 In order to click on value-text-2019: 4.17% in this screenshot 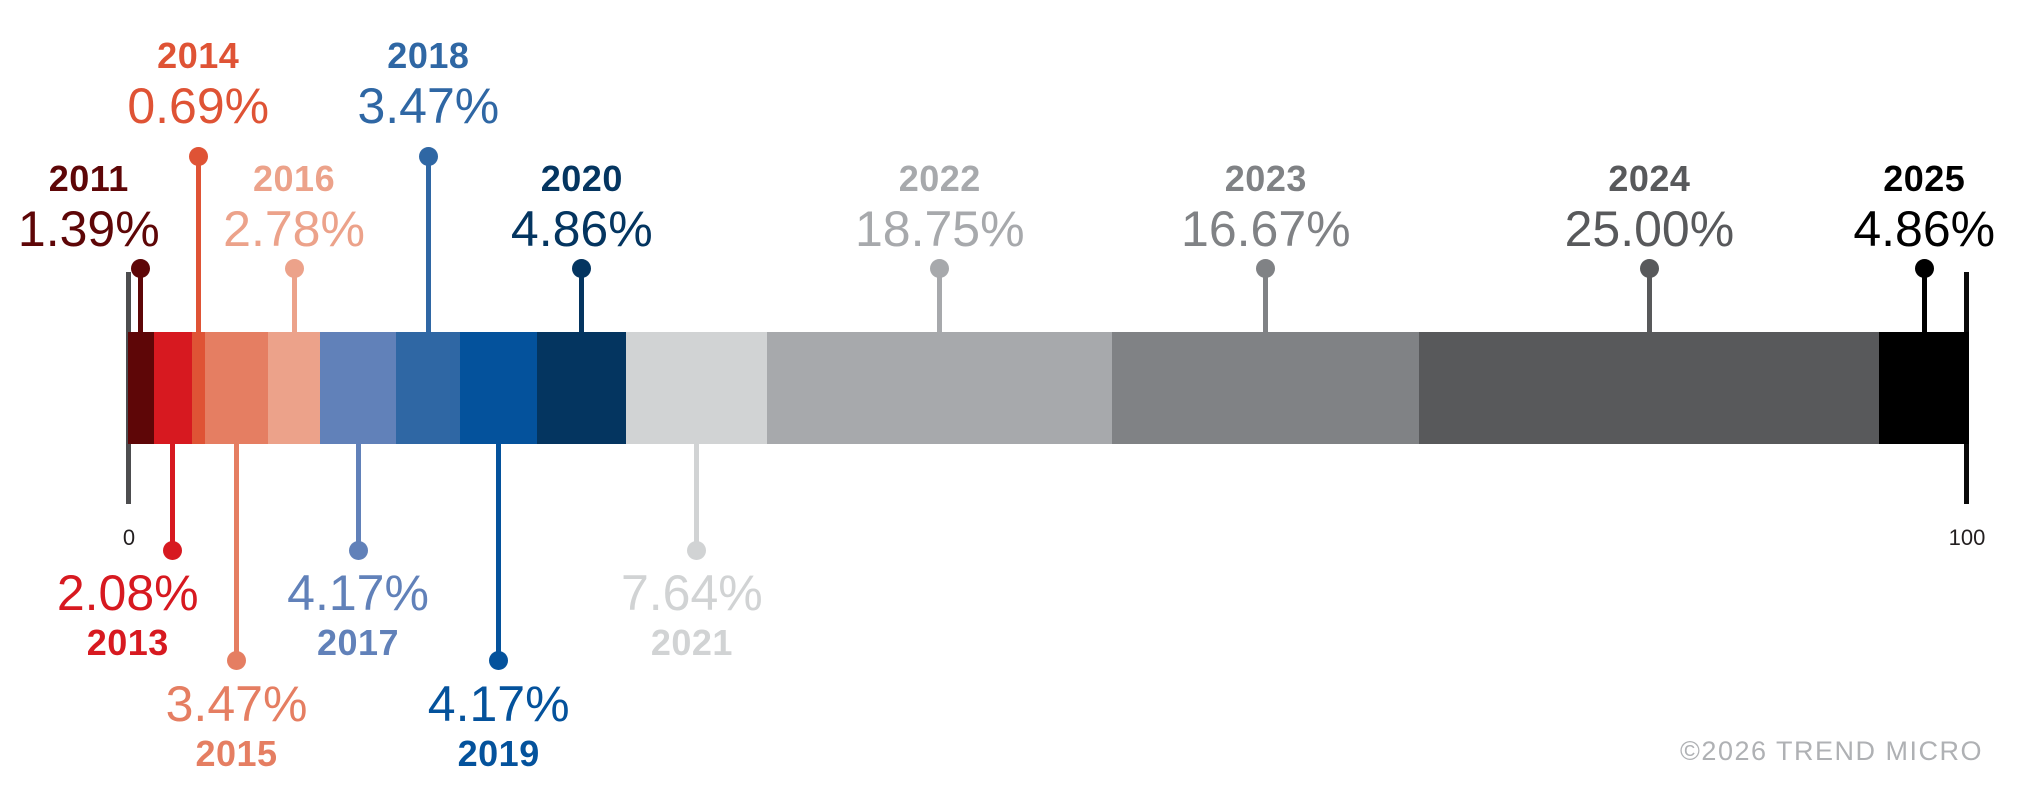, I will do `click(498, 704)`.